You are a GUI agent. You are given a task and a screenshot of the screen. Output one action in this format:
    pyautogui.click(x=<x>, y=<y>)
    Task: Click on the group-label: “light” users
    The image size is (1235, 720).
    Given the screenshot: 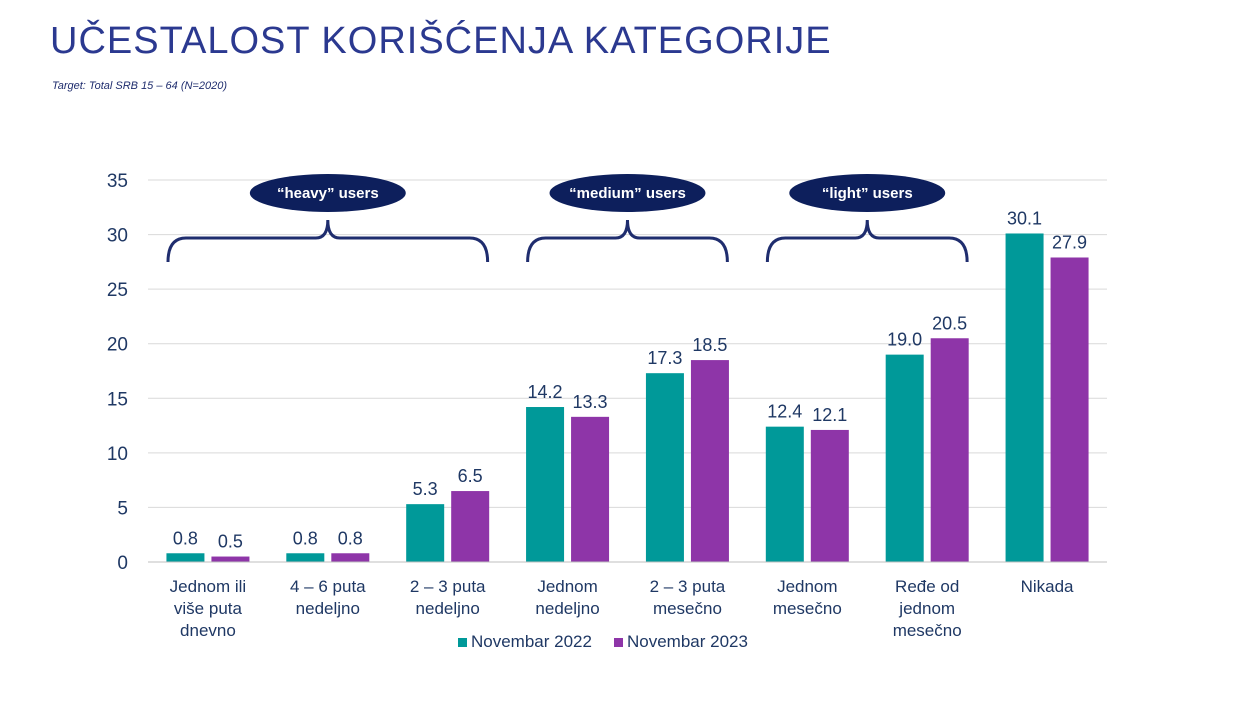 What is the action you would take?
    pyautogui.click(x=867, y=193)
    